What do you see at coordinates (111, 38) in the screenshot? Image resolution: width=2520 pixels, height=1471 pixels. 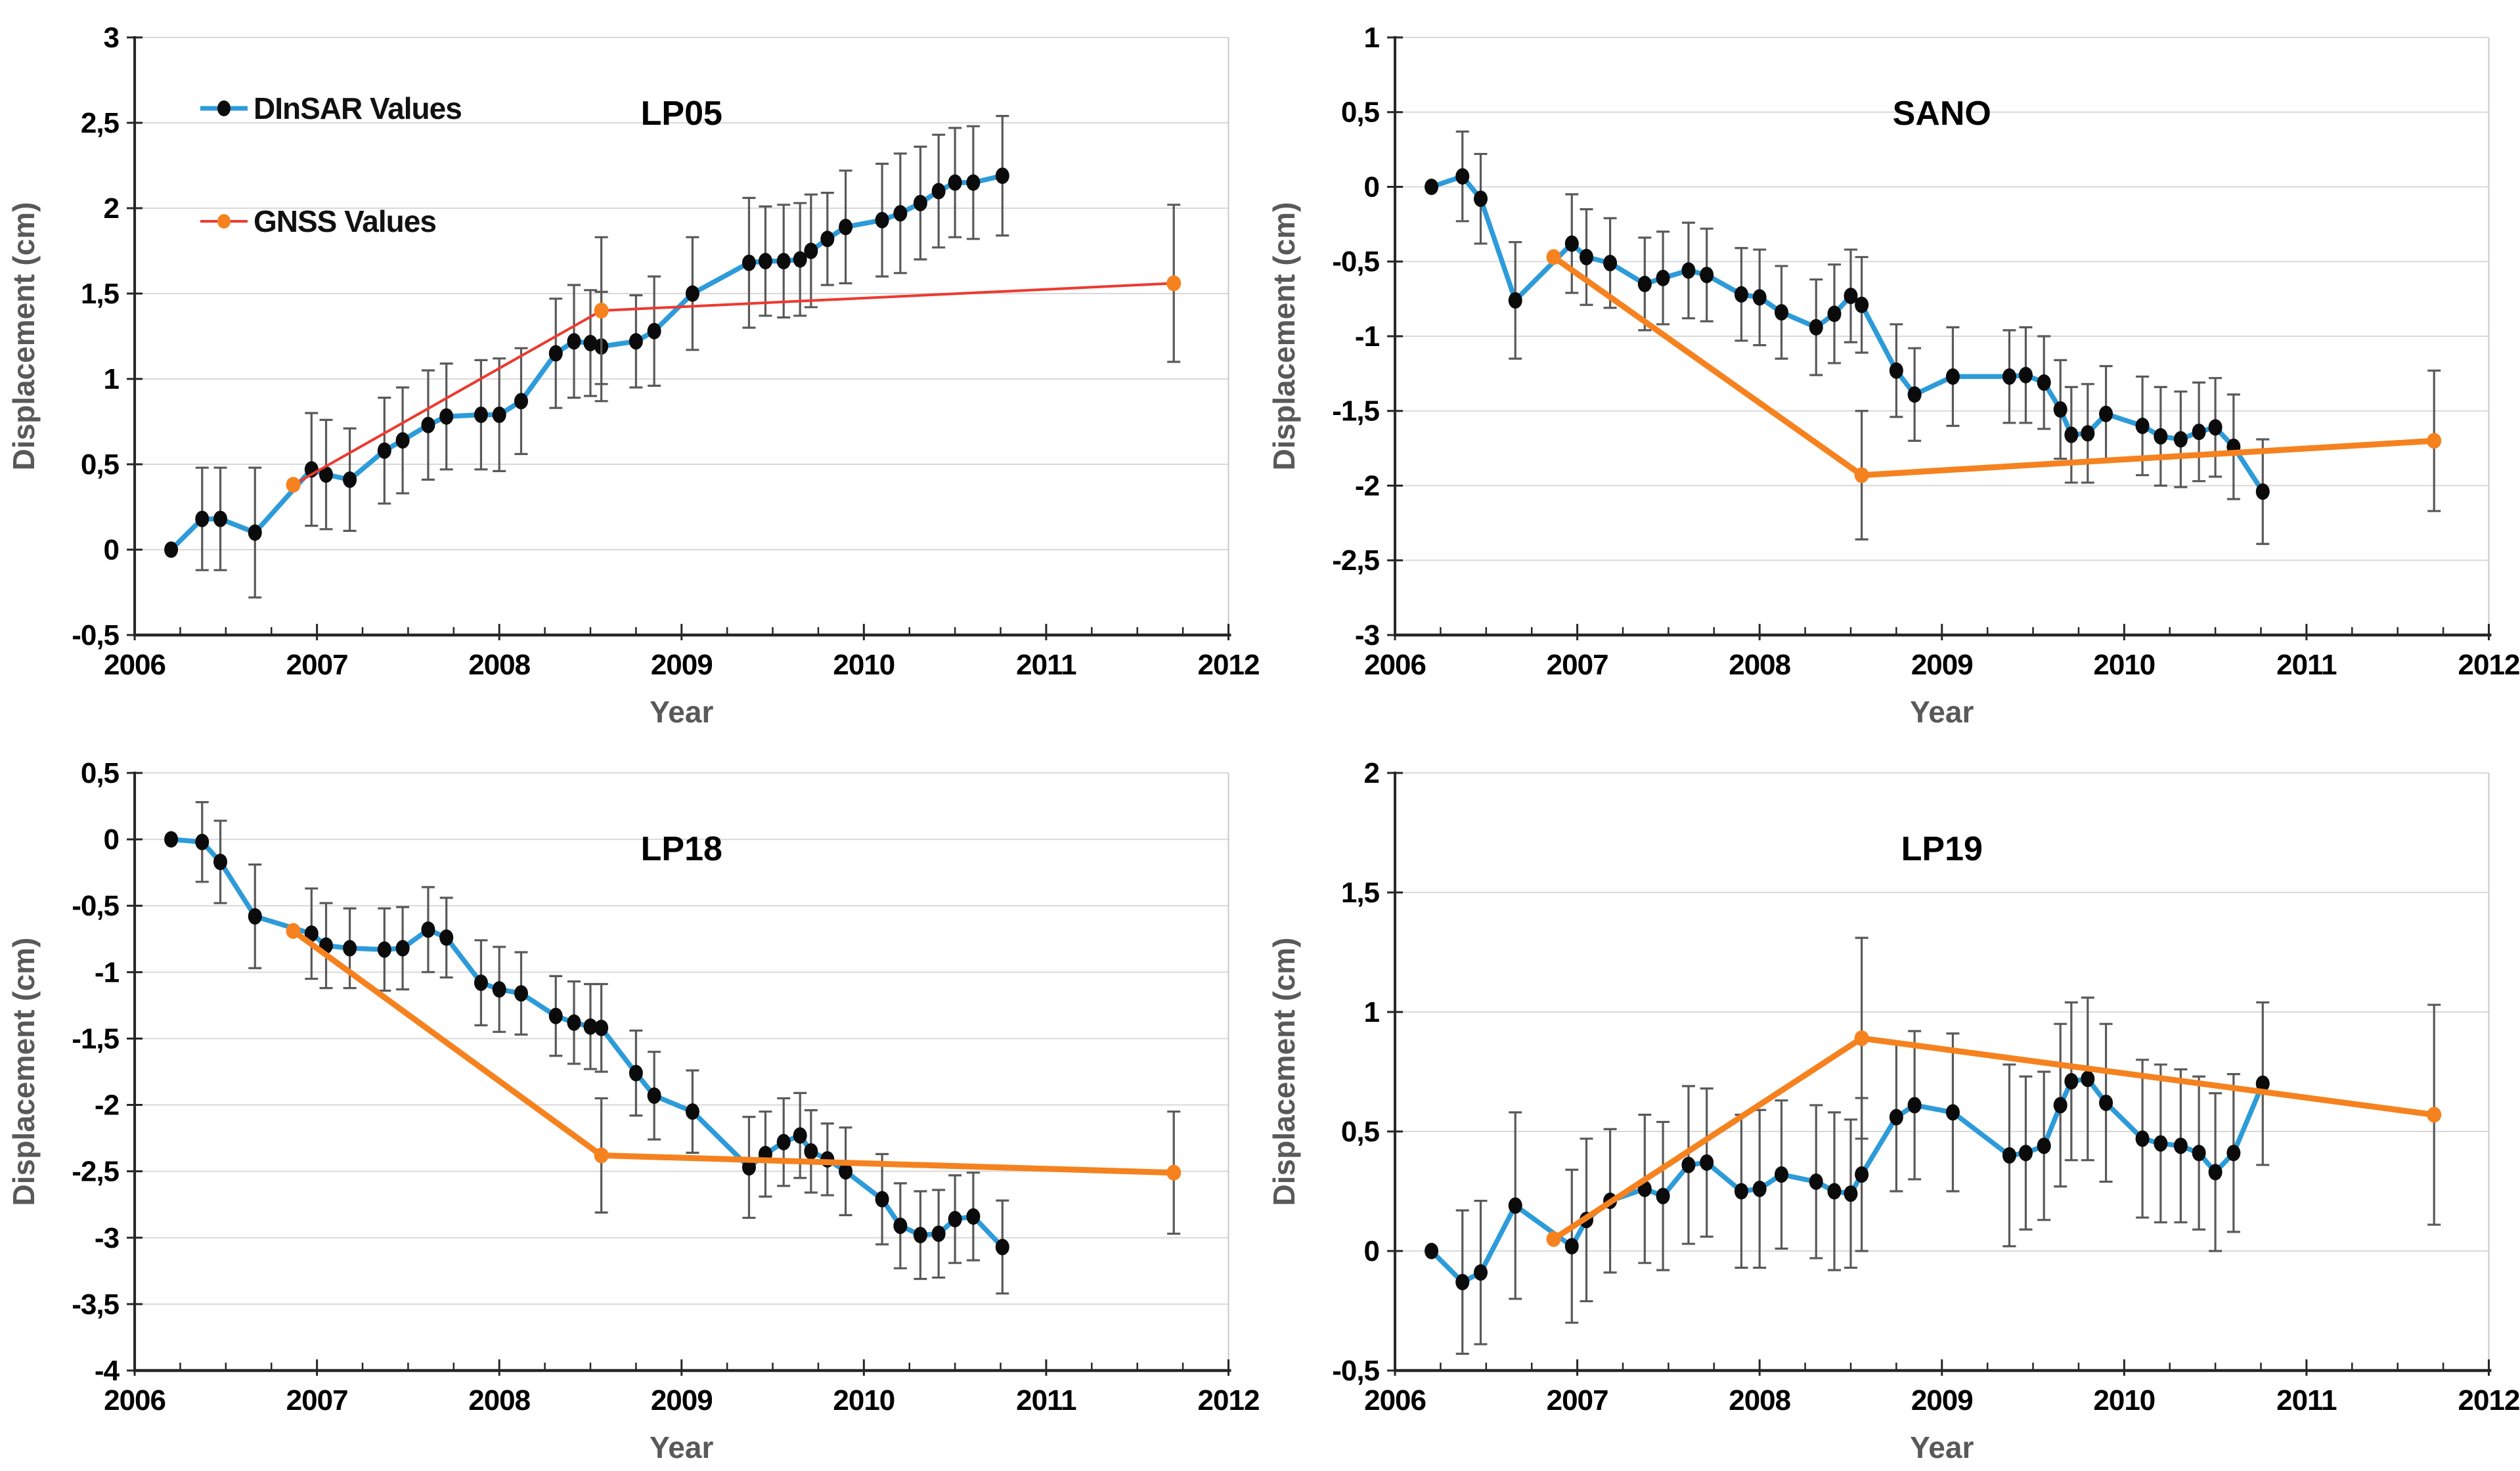 I see `y-tick-label: 3` at bounding box center [111, 38].